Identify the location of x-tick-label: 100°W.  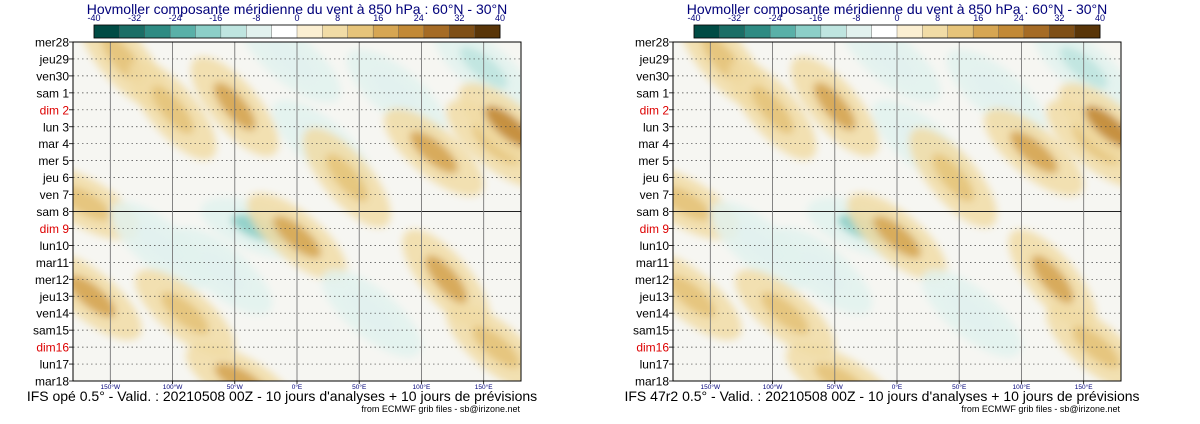
(773, 387).